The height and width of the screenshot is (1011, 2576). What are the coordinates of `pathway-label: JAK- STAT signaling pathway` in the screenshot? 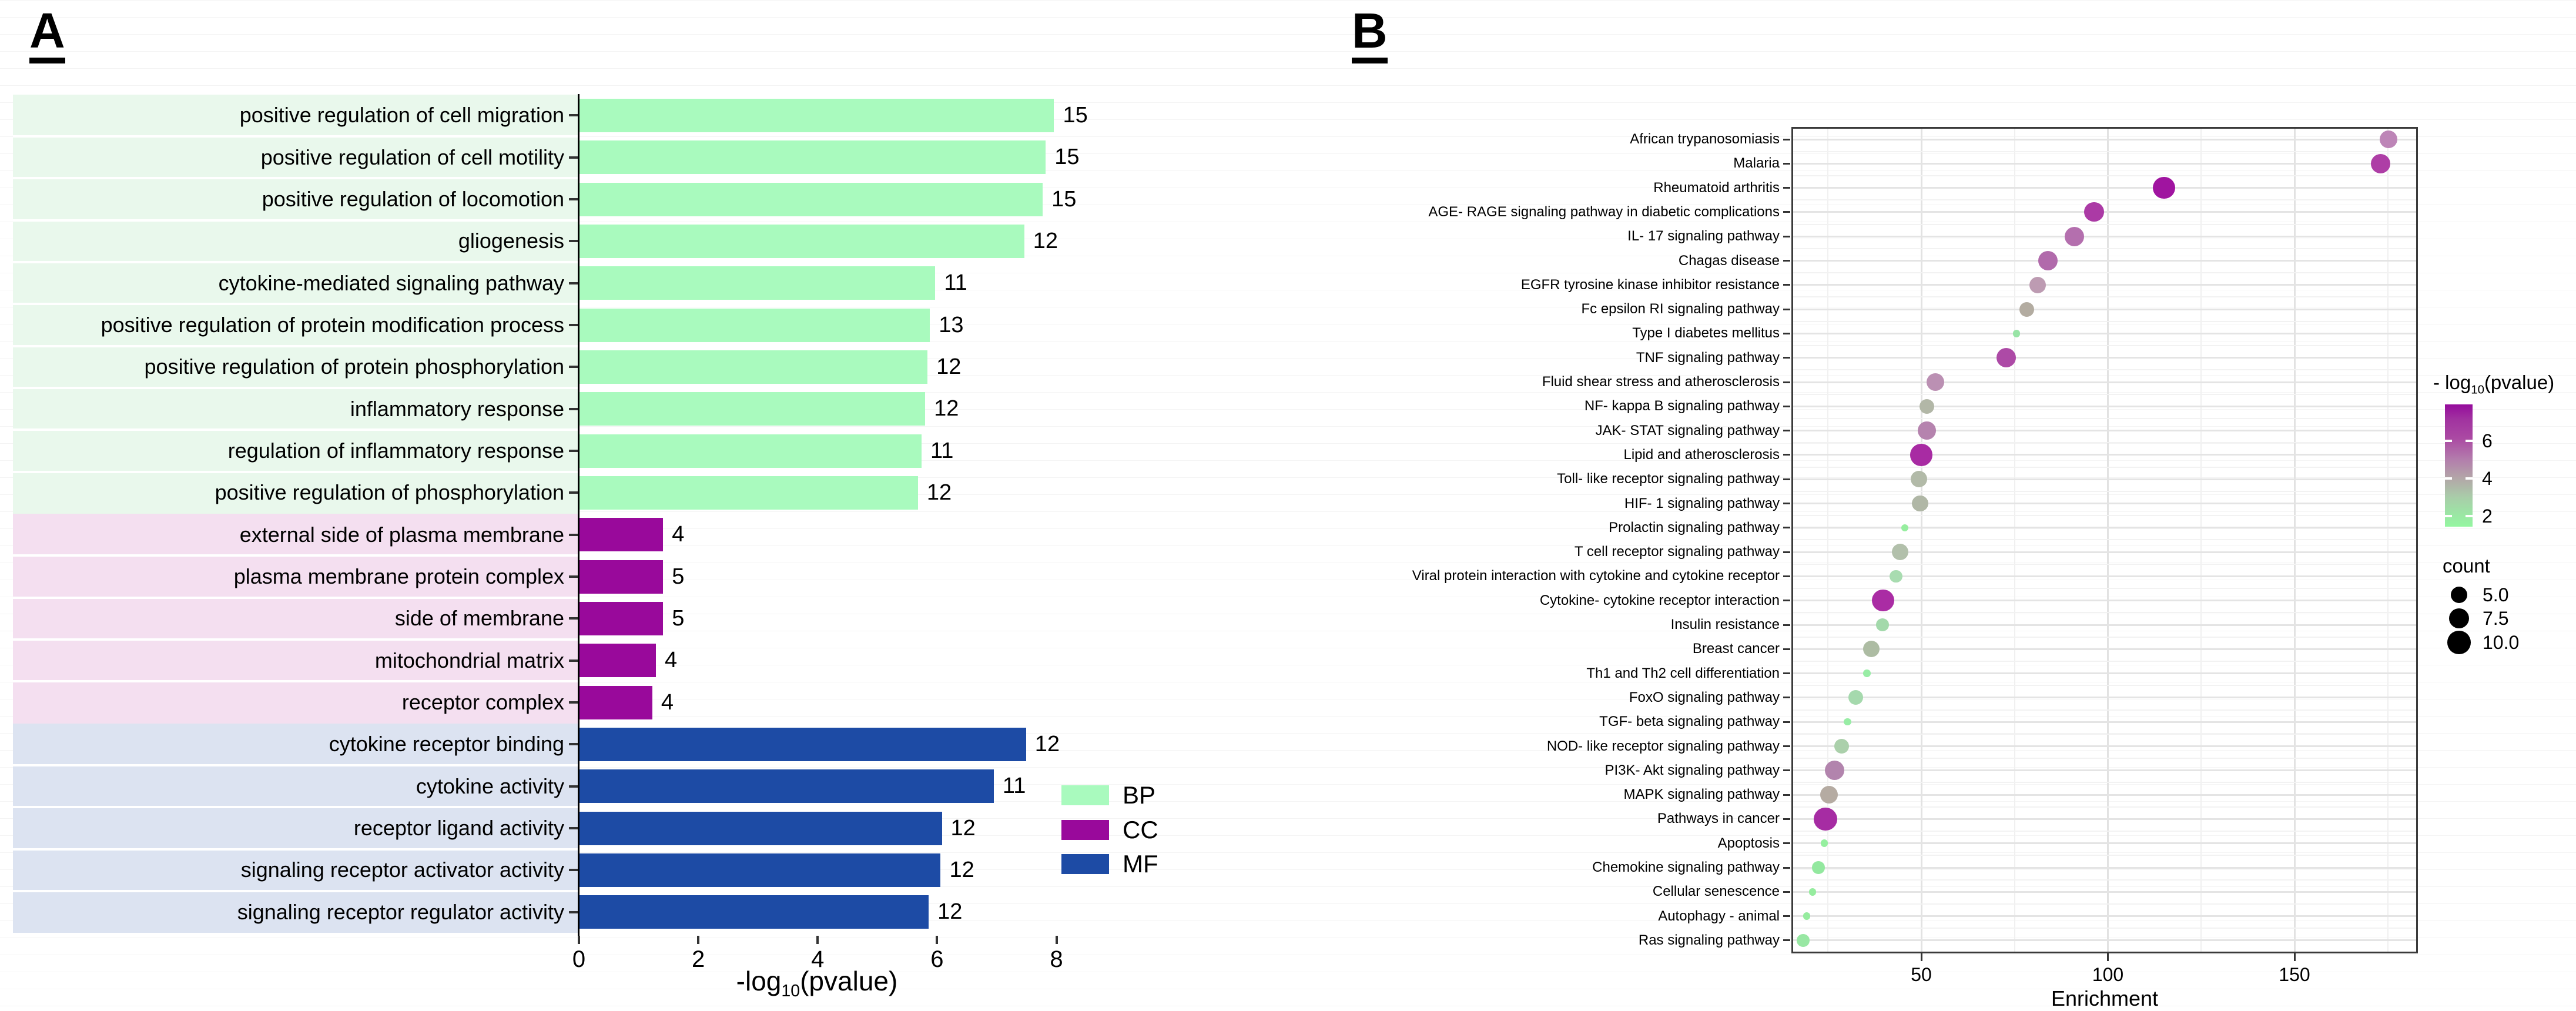 It's located at (1687, 430).